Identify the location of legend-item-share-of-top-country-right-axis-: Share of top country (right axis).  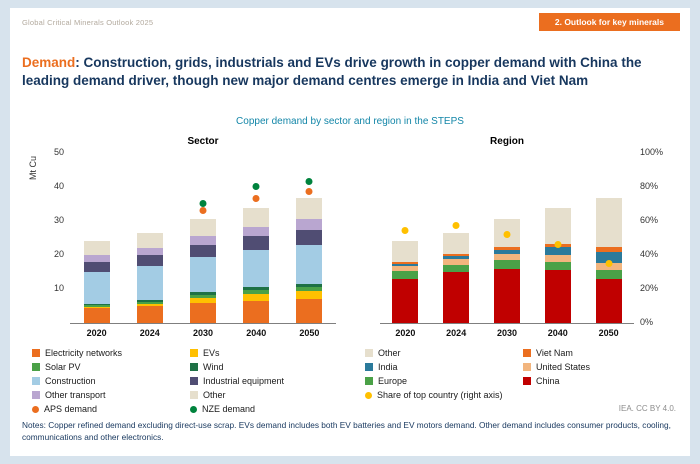
(440, 395).